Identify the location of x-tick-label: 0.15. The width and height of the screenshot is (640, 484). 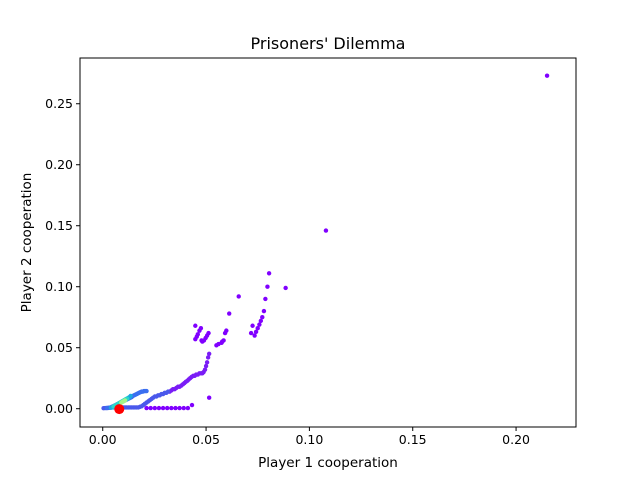
(413, 439).